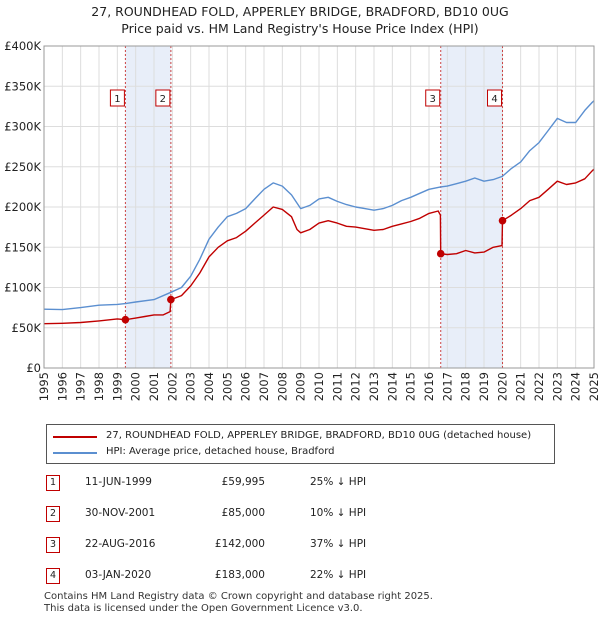  What do you see at coordinates (33, 368) in the screenshot?
I see `y-tick-label: £0` at bounding box center [33, 368].